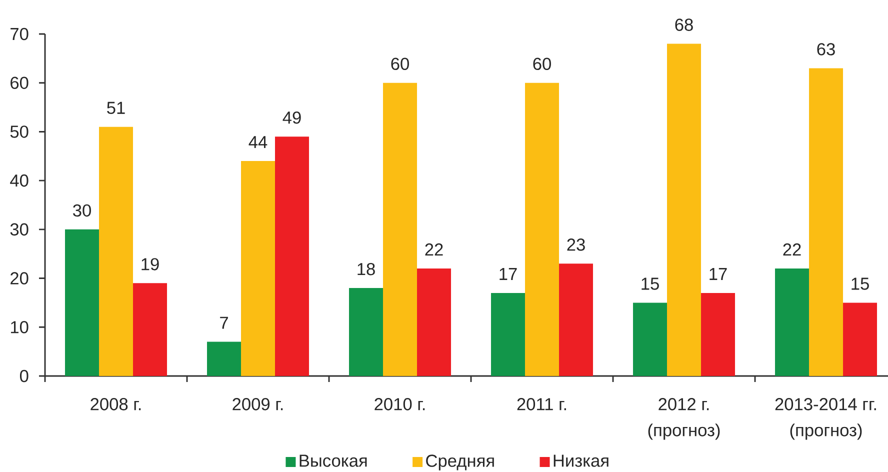 The width and height of the screenshot is (888, 472). Describe the element at coordinates (116, 108) in the screenshot. I see `data-label: 51` at that location.